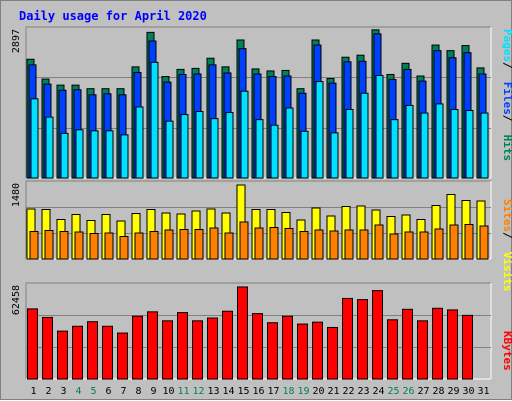 This screenshot has height=401, width=512. Describe the element at coordinates (393, 391) in the screenshot. I see `x-tick-label-day-25: 25` at that location.